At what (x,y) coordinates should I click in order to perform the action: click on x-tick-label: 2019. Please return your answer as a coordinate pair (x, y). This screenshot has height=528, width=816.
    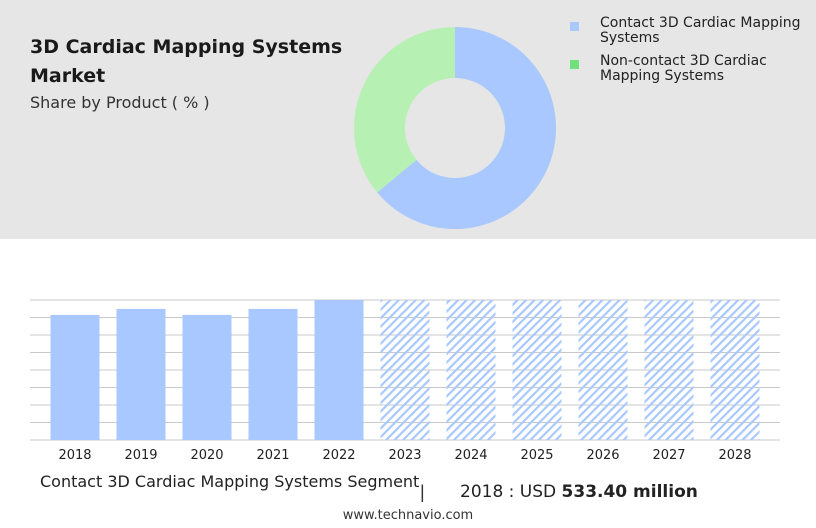
    Looking at the image, I should click on (140, 455).